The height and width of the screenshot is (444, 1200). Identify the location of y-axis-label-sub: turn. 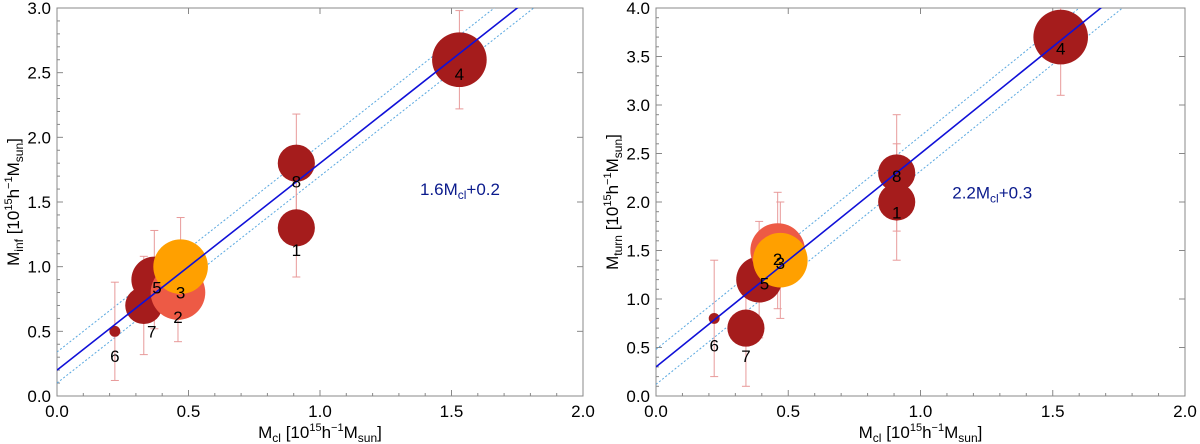
(618, 245).